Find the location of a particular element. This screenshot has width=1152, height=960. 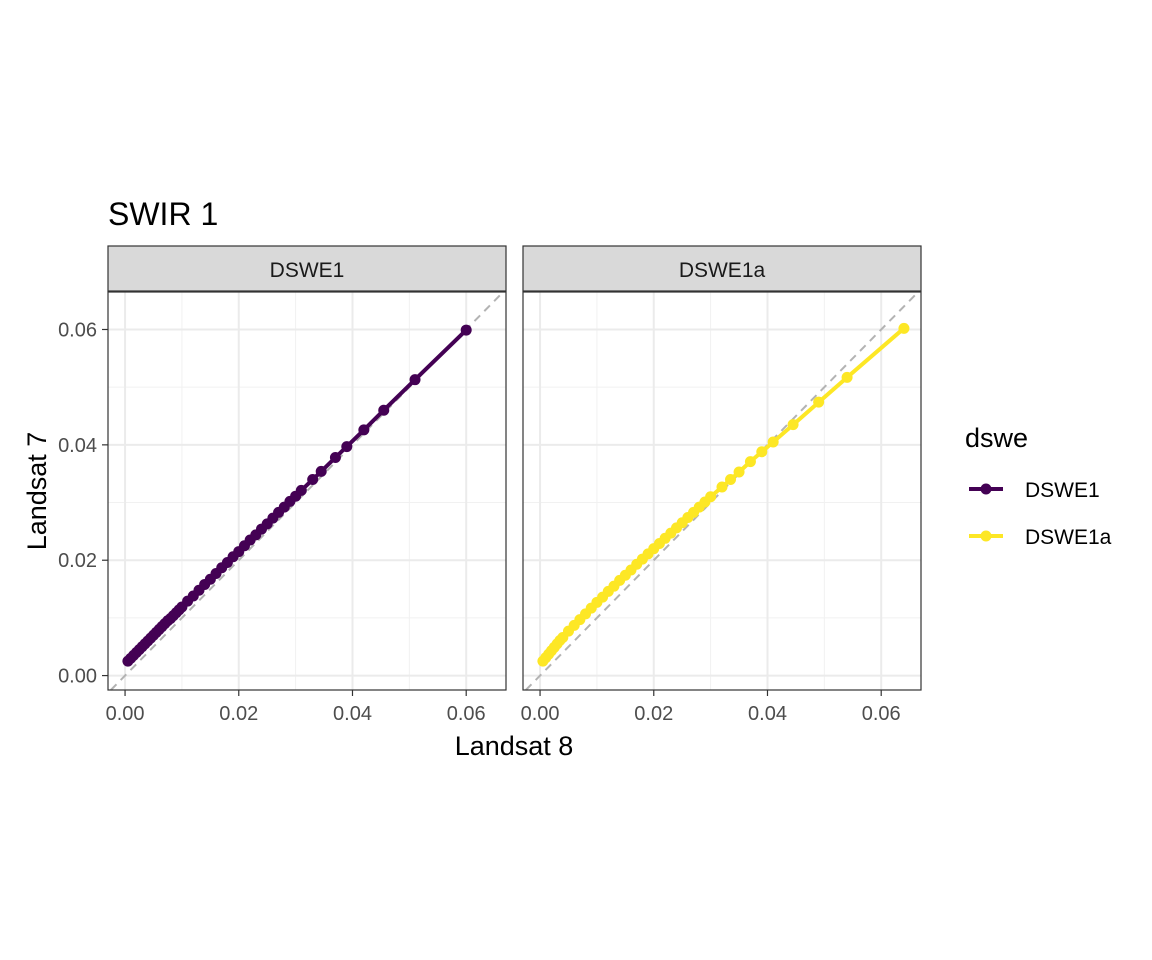

facet-strip-label: DSWE1a is located at coordinates (722, 270).